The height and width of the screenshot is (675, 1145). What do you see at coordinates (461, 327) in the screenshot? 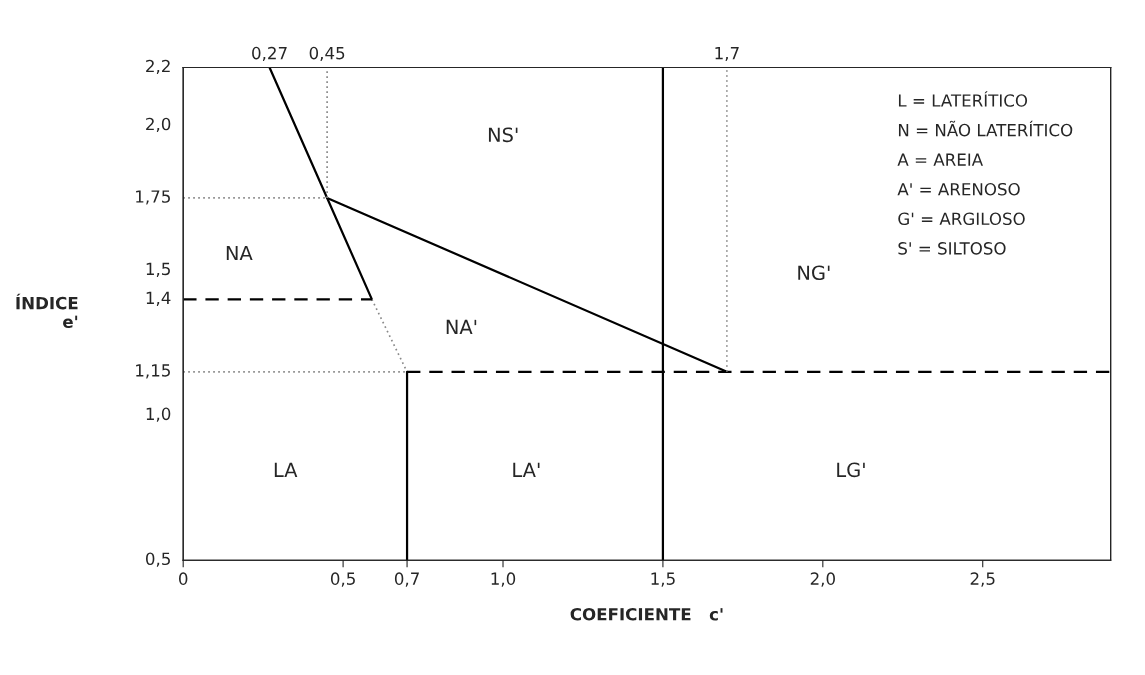
I see `annotation: NA'` at bounding box center [461, 327].